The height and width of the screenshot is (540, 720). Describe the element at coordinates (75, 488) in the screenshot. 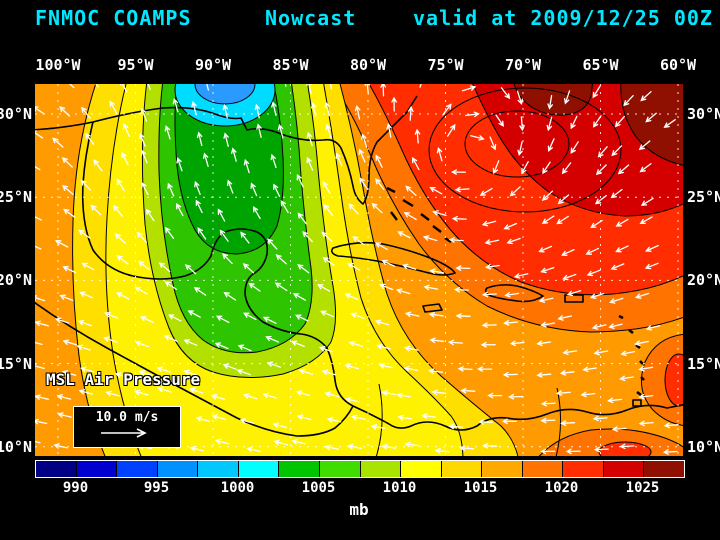

I see `colorbar-tick: 990` at that location.